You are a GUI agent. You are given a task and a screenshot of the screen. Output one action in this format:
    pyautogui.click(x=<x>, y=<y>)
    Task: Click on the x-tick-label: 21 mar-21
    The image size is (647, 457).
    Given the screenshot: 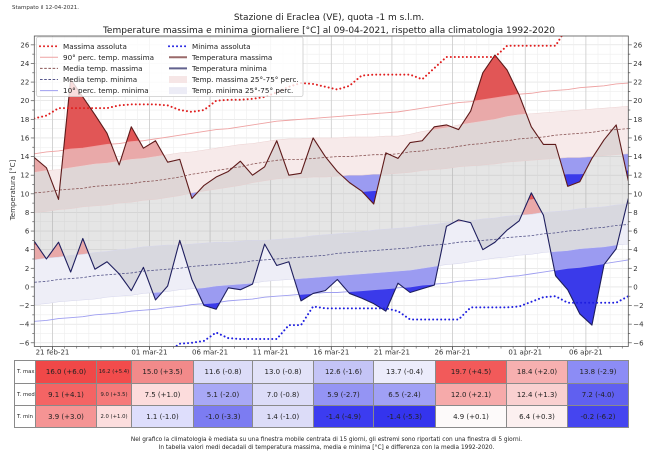 What is the action you would take?
    pyautogui.click(x=392, y=353)
    